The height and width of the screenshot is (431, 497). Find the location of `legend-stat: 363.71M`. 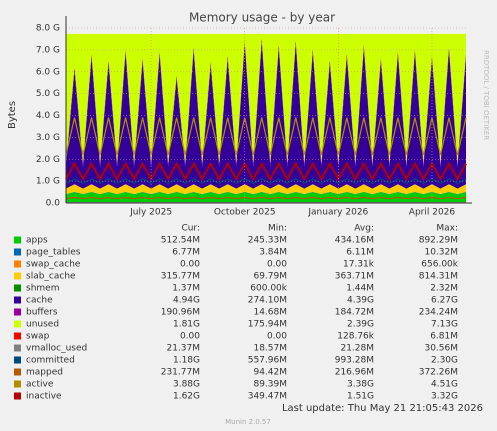

legend-stat: 363.71M is located at coordinates (354, 277).